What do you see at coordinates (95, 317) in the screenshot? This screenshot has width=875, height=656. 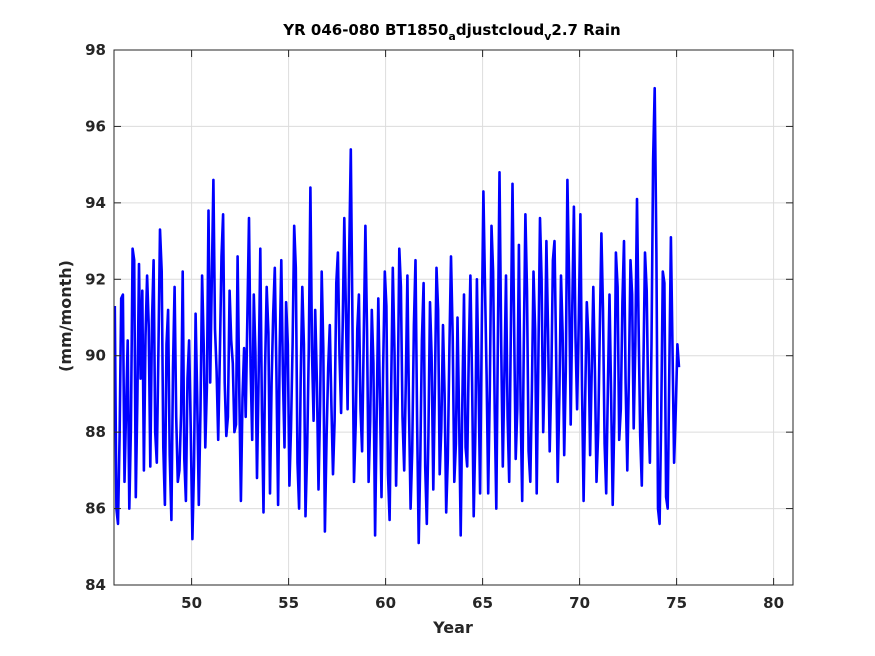 I see `y-tick-labels: 84 86 88 90 92 94 96 98` at bounding box center [95, 317].